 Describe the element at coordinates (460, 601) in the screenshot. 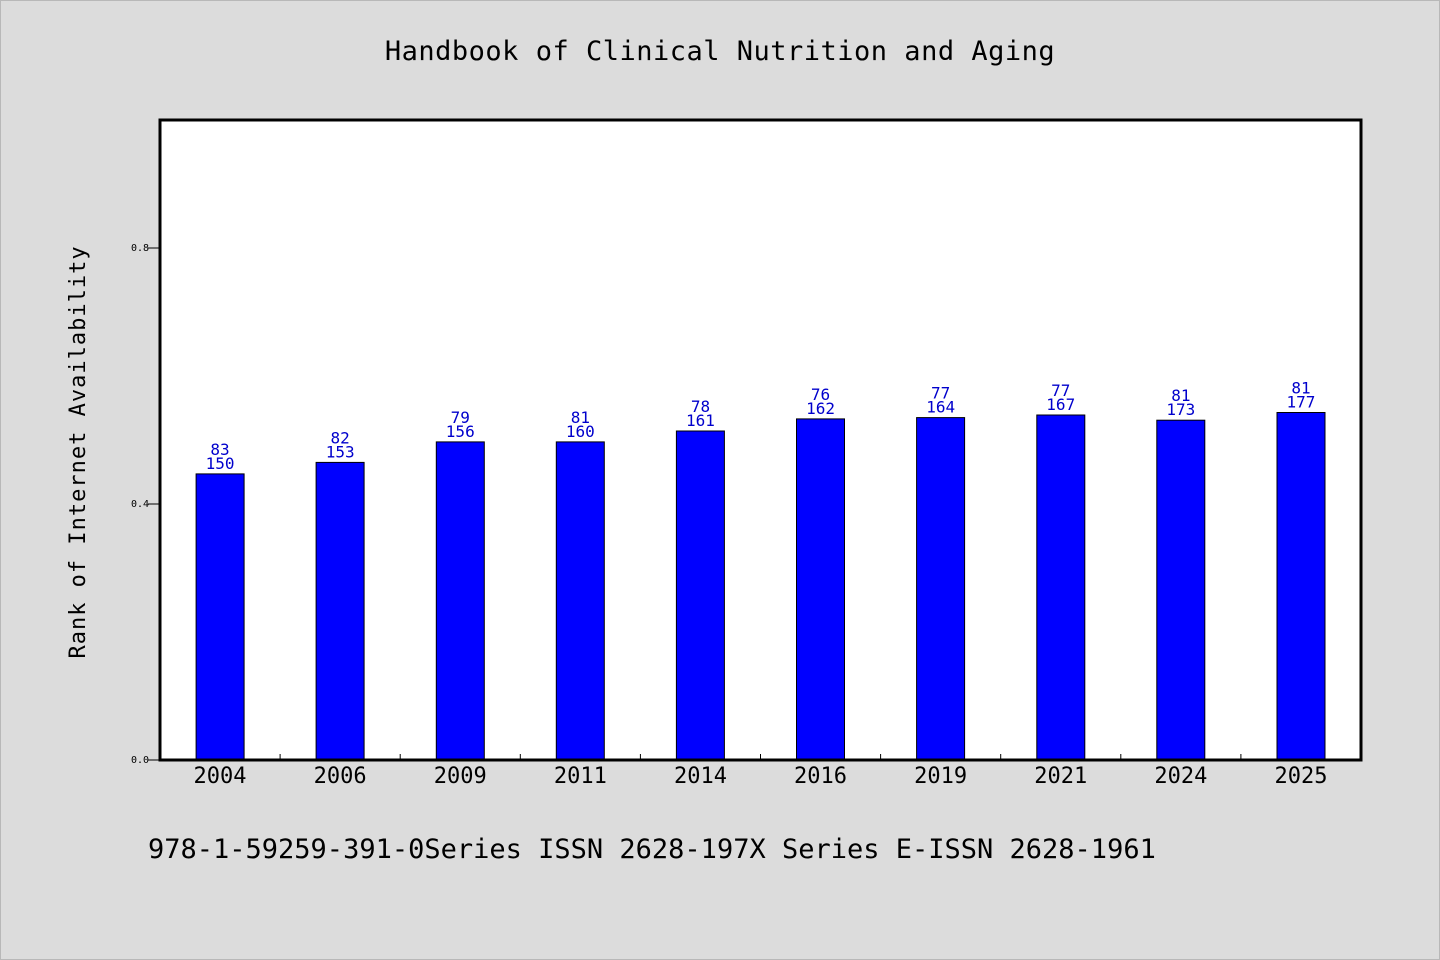

I see `bar-2009` at that location.